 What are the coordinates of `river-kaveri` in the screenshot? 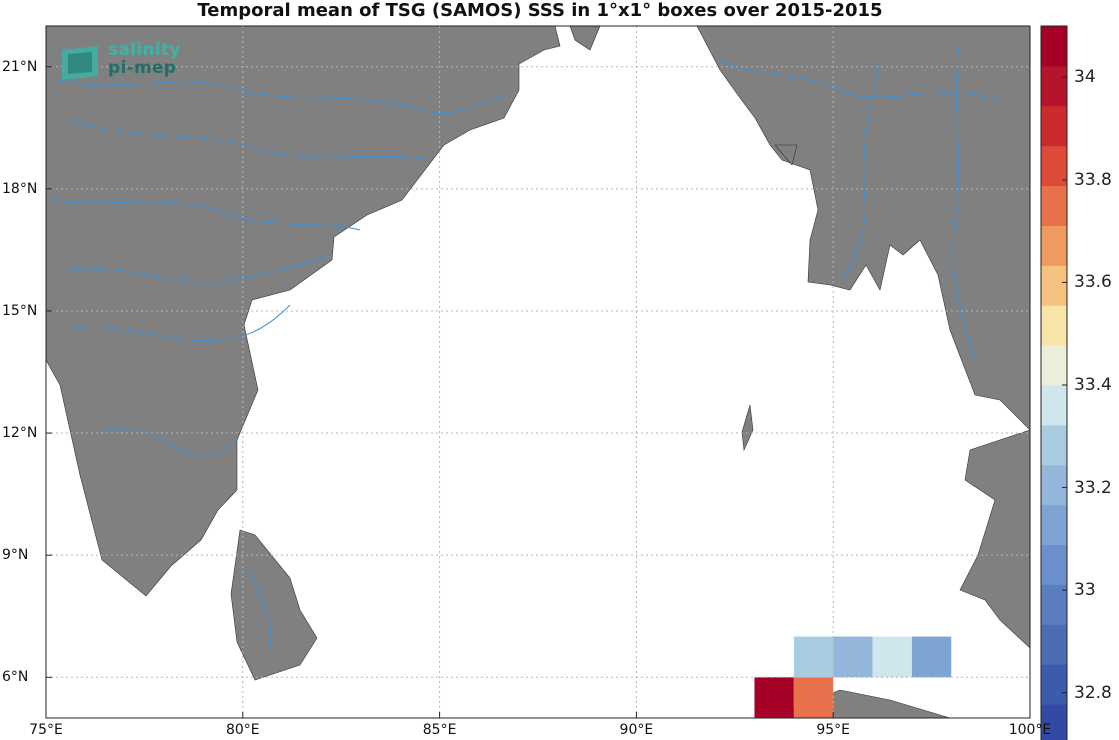 It's located at (168, 441).